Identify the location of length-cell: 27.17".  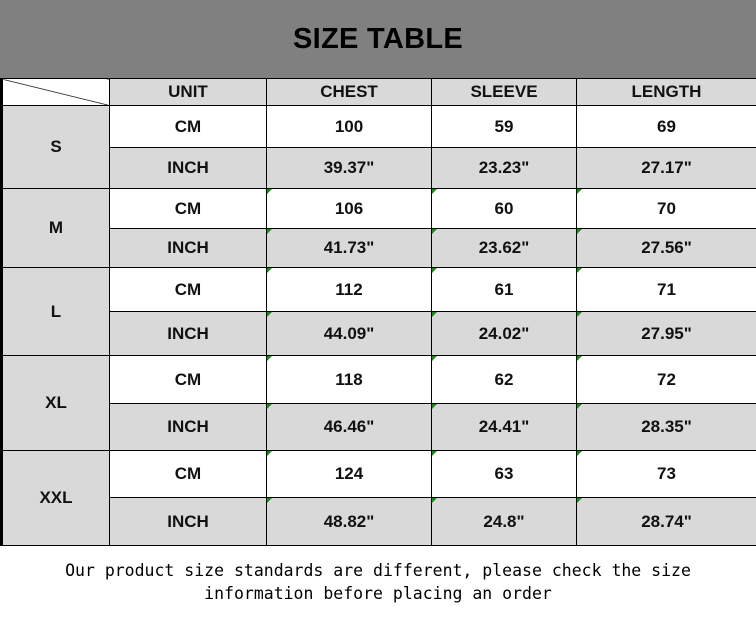
(666, 168).